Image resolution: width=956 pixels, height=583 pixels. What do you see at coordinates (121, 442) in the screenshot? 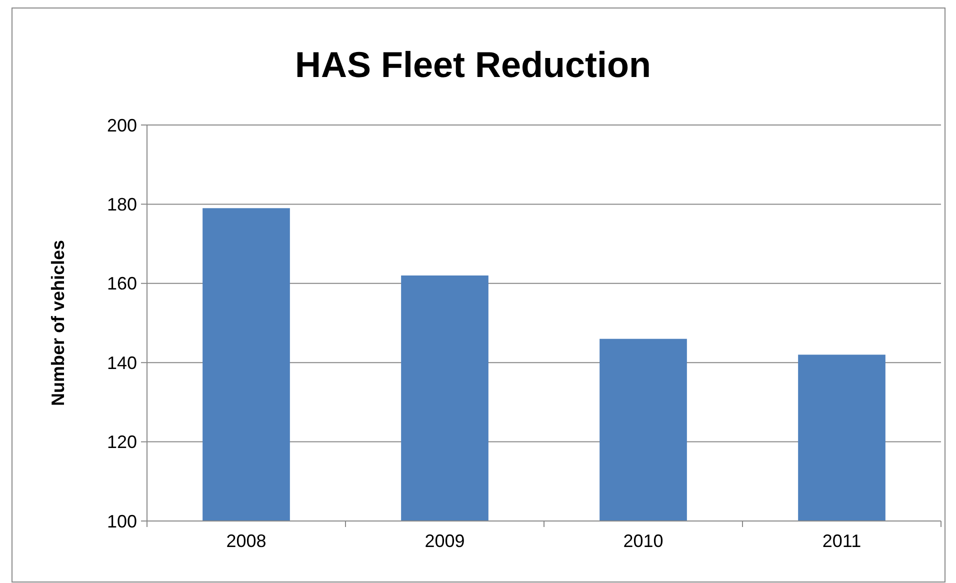
I see `y-tick-label: 120` at bounding box center [121, 442].